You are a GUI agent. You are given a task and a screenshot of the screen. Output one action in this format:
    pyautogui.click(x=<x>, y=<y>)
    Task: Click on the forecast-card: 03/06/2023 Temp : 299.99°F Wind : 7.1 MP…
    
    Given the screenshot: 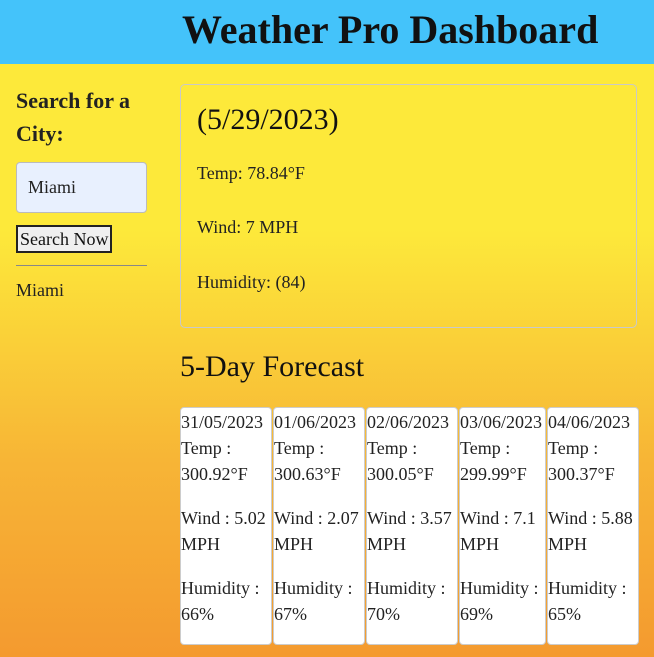 What is the action you would take?
    pyautogui.click(x=502, y=526)
    